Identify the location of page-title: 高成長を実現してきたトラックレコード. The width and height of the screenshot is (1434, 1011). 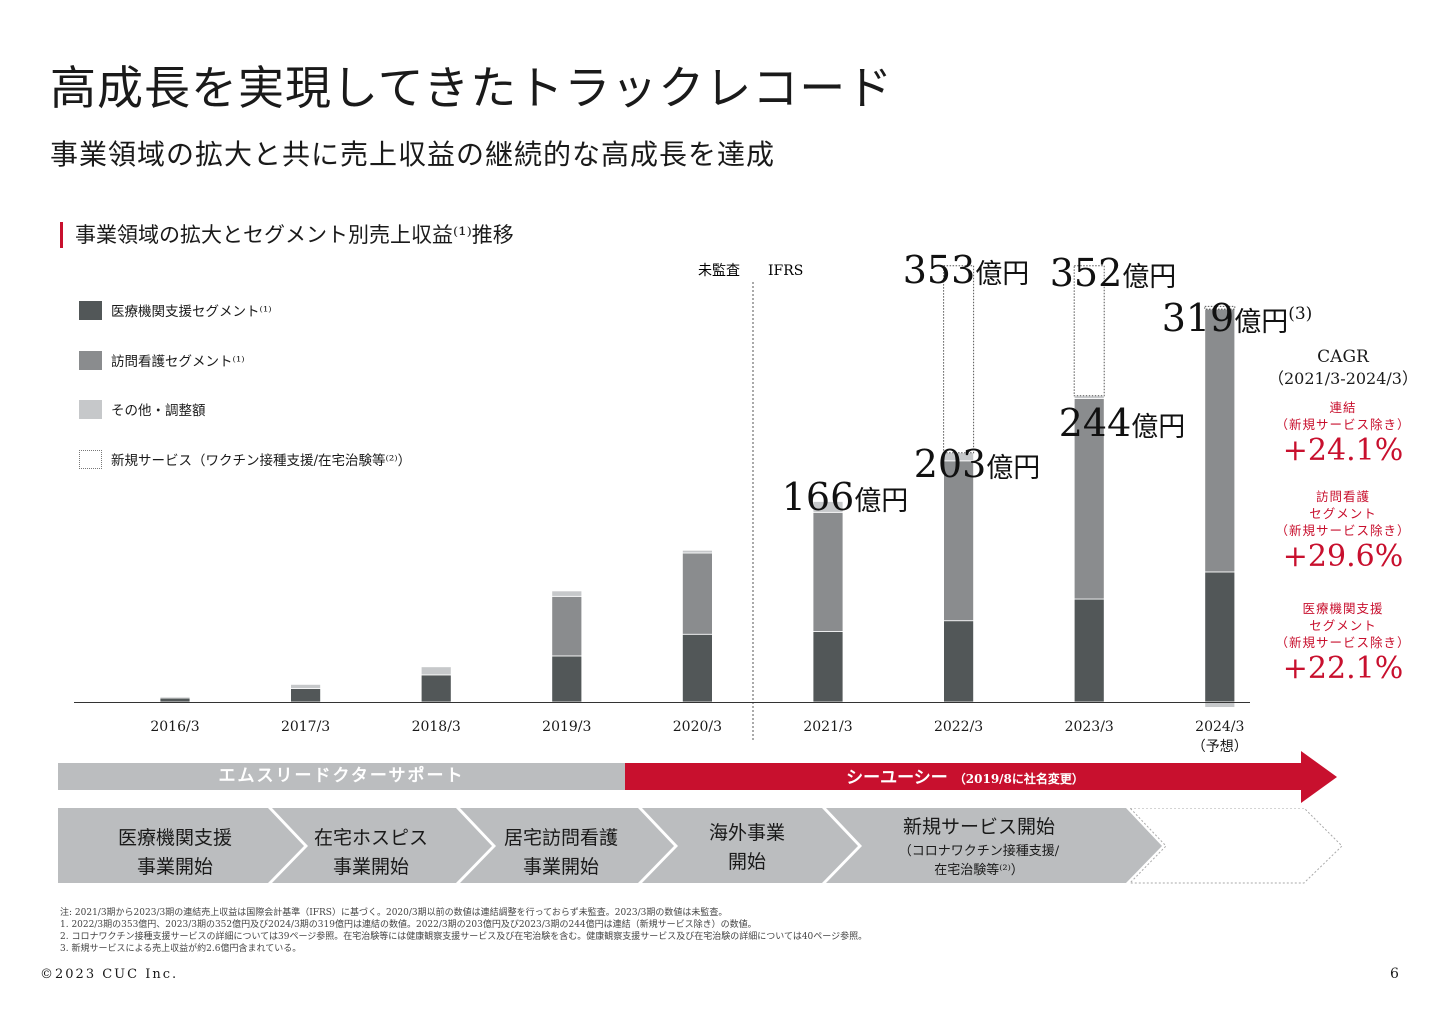
(472, 88).